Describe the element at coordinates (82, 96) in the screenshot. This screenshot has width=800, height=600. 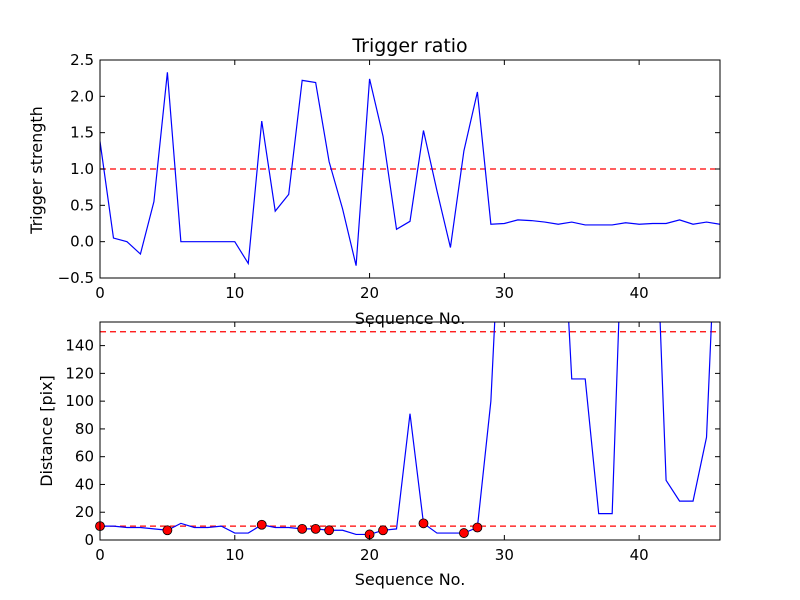
I see `y-tick-label: 2.0` at that location.